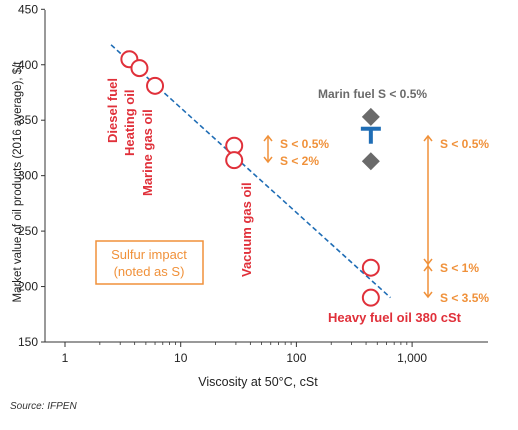  What do you see at coordinates (412, 358) in the screenshot?
I see `x-tick-label: 1,000` at bounding box center [412, 358].